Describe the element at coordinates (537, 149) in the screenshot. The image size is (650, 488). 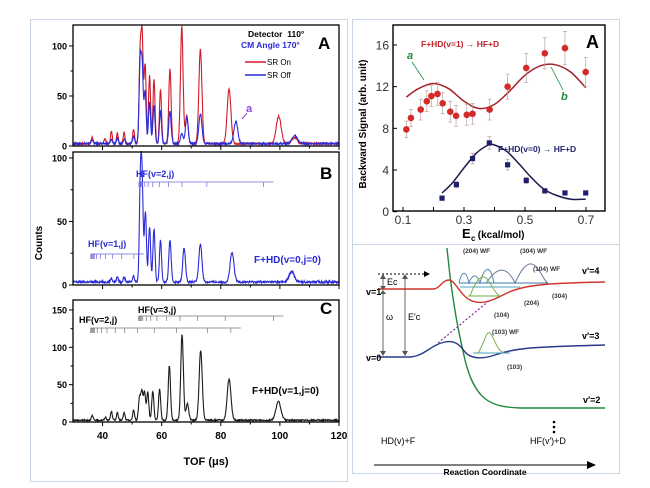
I see `series-label-v0: F+HD(v=0) → HF+D` at that location.